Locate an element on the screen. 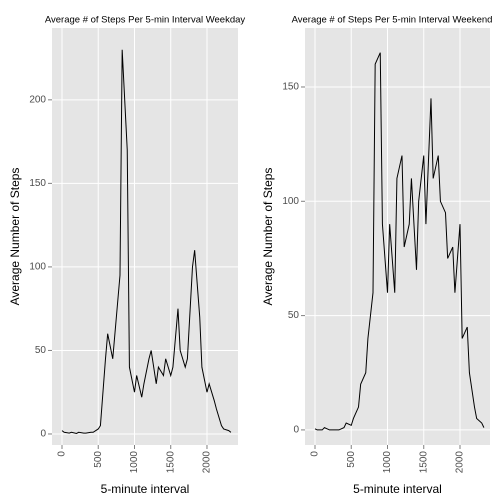 Image resolution: width=504 pixels, height=504 pixels. y-tick-label: 200 is located at coordinates (37, 99).